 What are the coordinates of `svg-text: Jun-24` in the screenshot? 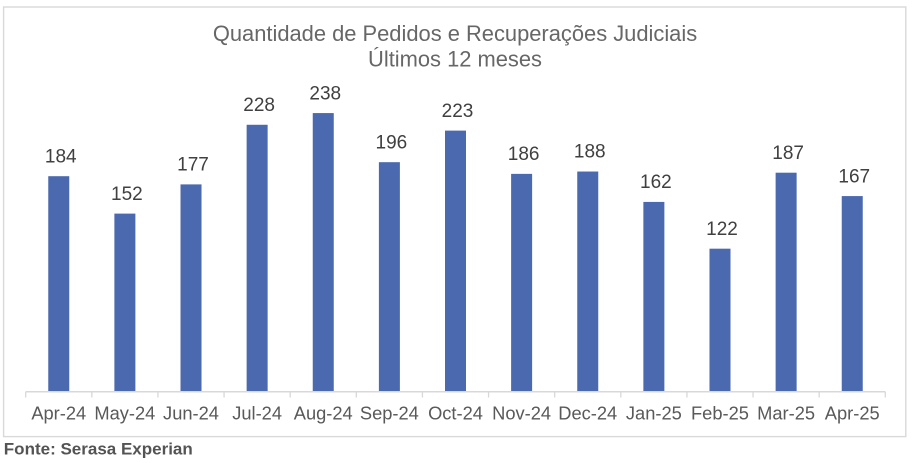 It's located at (191, 412).